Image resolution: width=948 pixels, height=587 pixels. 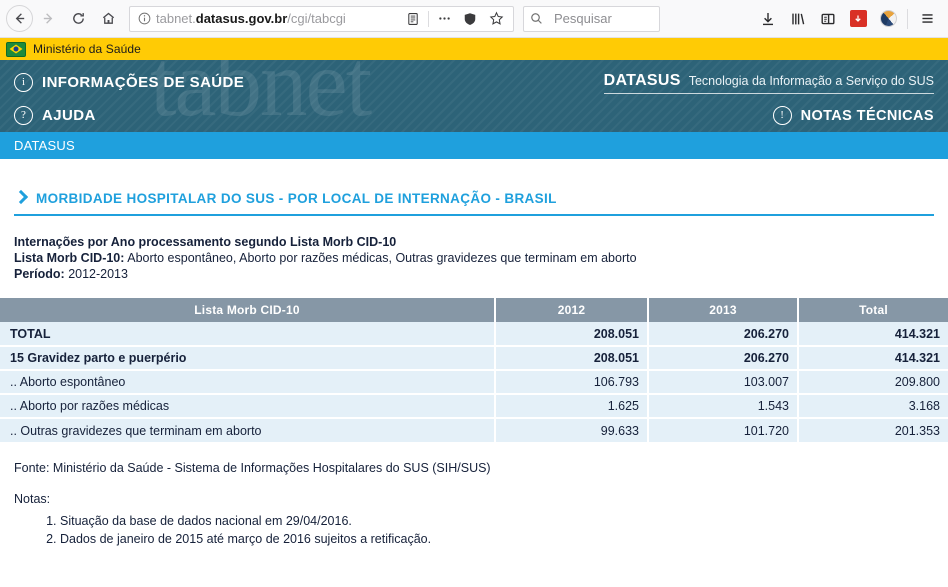 What do you see at coordinates (583, 18) in the screenshot?
I see `search-placeholder: Pesquisar` at bounding box center [583, 18].